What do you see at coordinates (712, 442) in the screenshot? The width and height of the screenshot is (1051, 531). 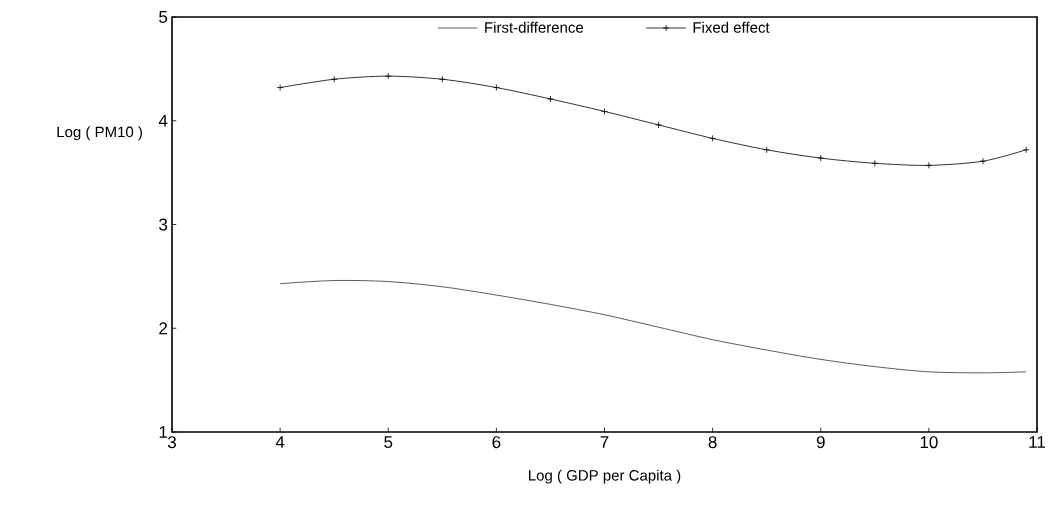 I see `x-tick-label: 8` at bounding box center [712, 442].